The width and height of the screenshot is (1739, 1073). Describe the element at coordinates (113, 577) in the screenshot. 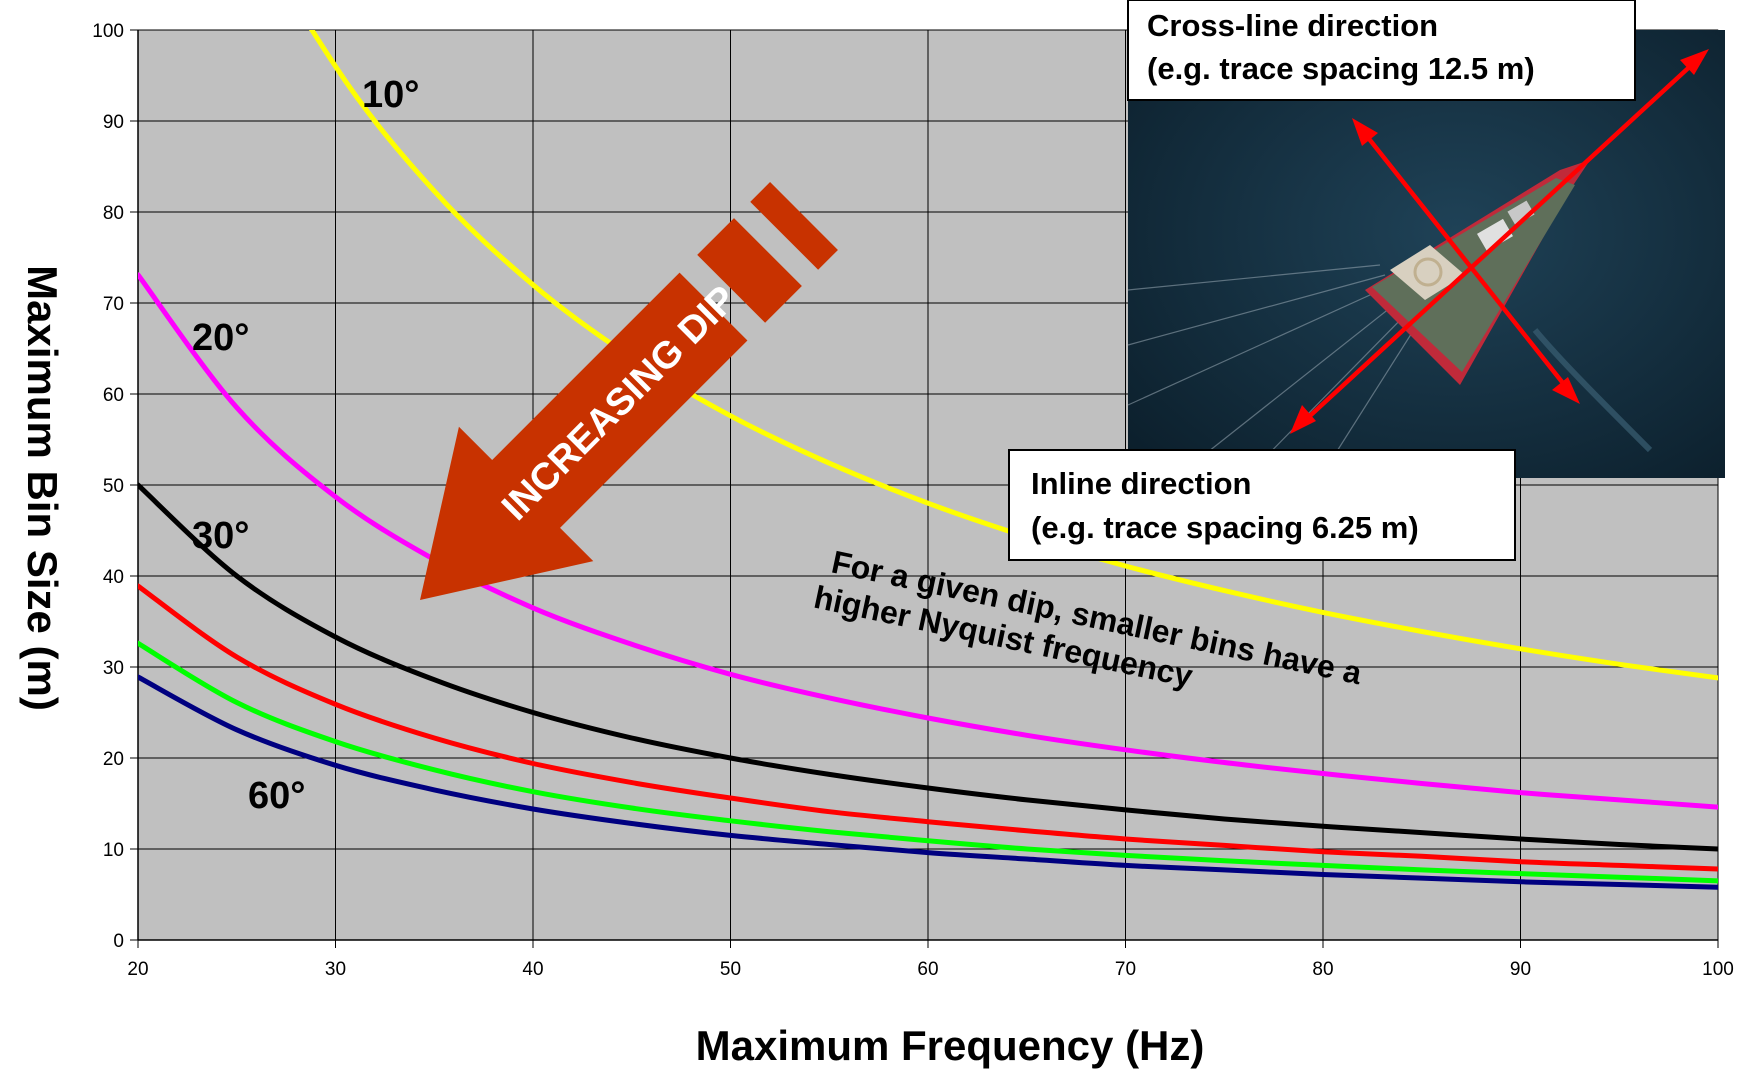

I see `y-tick-label: 40` at that location.